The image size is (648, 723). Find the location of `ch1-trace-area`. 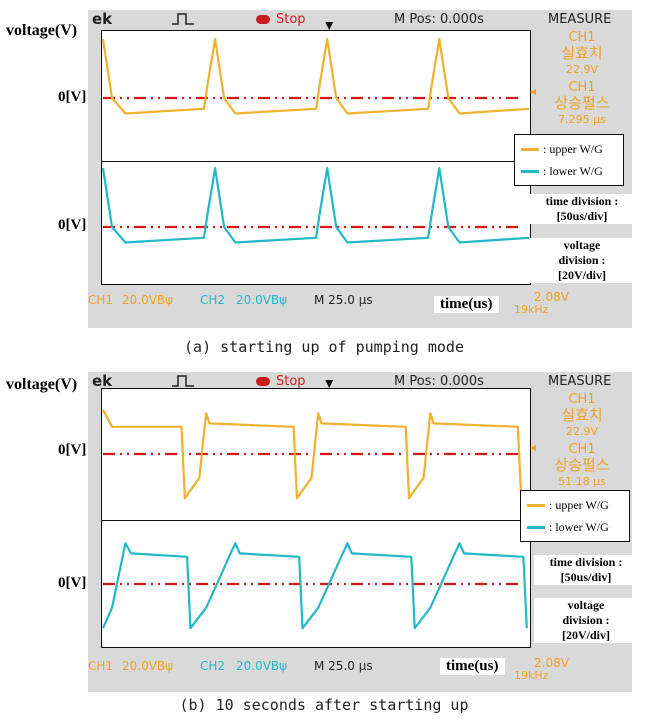

ch1-trace-area is located at coordinates (316, 96).